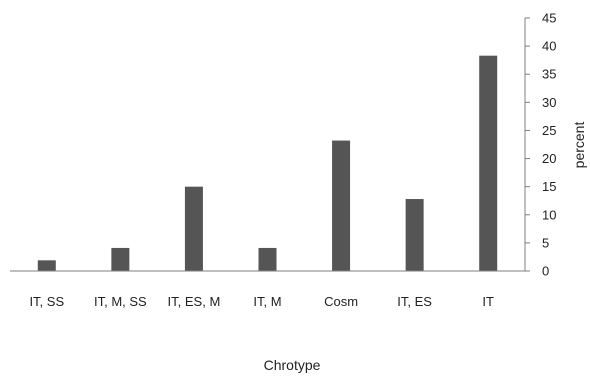  I want to click on y-tick-label: 20, so click(549, 158).